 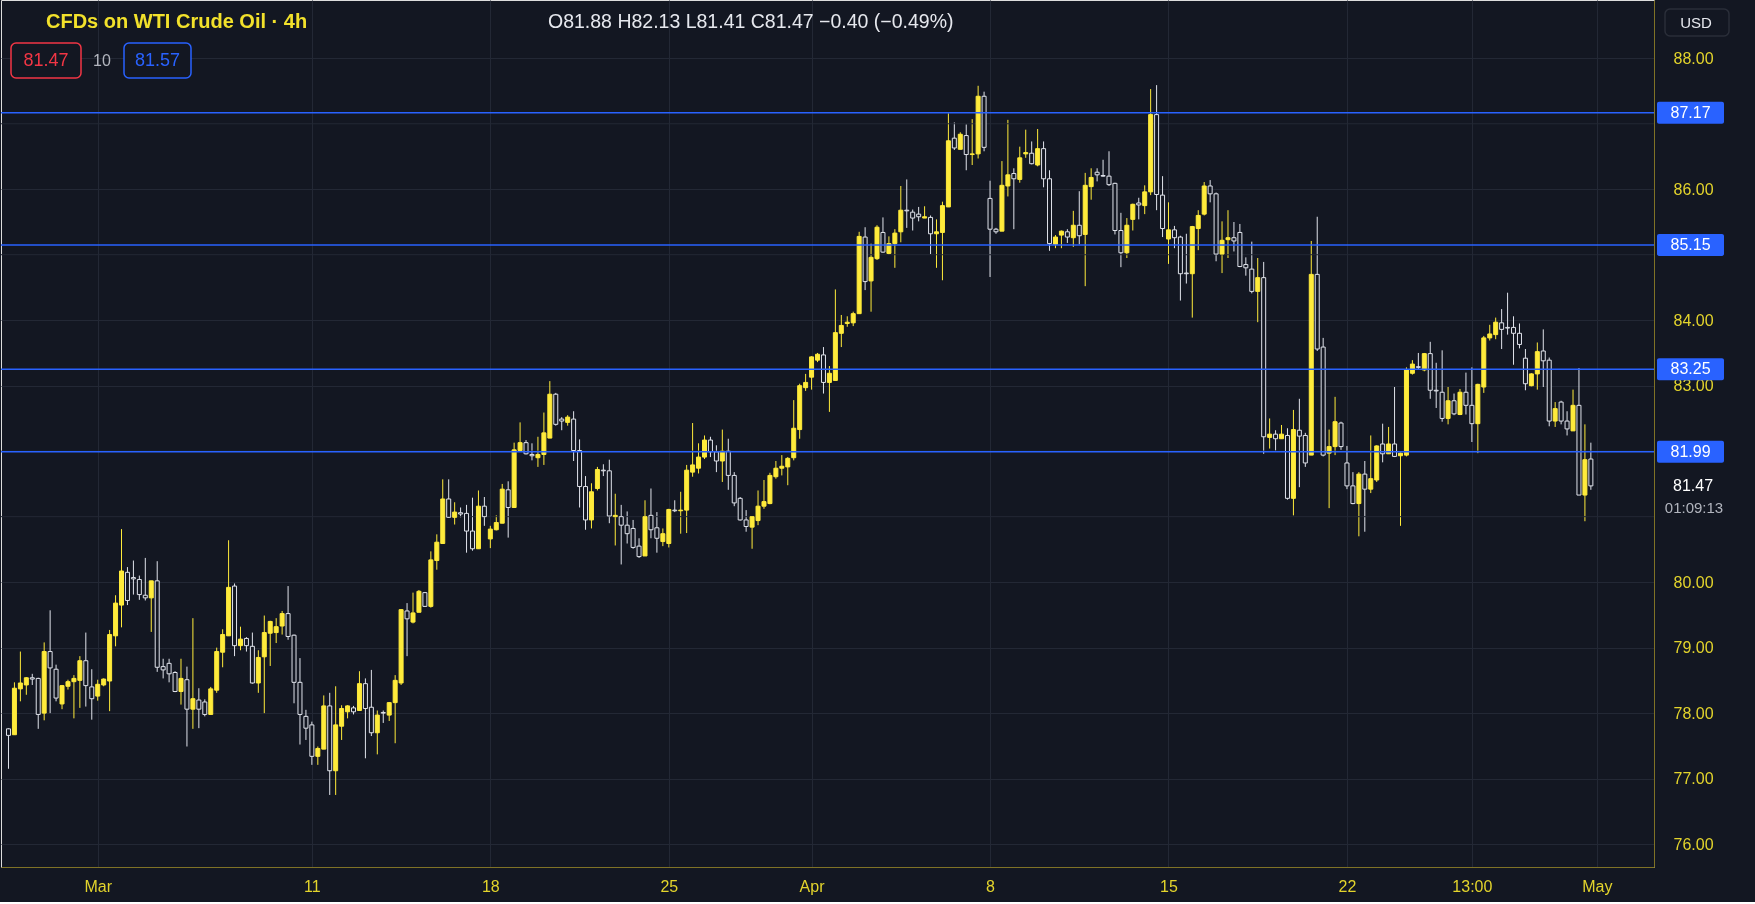 What do you see at coordinates (1693, 58) in the screenshot?
I see `y-tick-label: 88.00` at bounding box center [1693, 58].